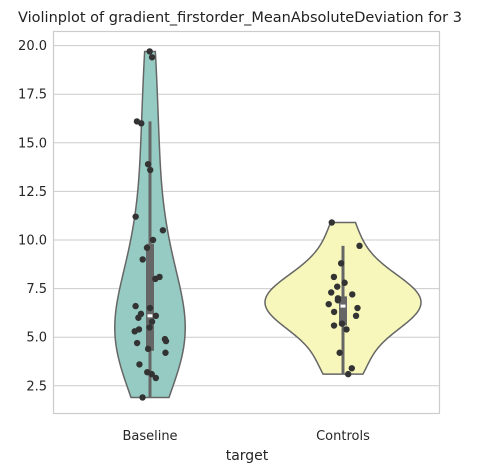  Describe the element at coordinates (343, 436) in the screenshot. I see `x-tick-label: Controls` at that location.